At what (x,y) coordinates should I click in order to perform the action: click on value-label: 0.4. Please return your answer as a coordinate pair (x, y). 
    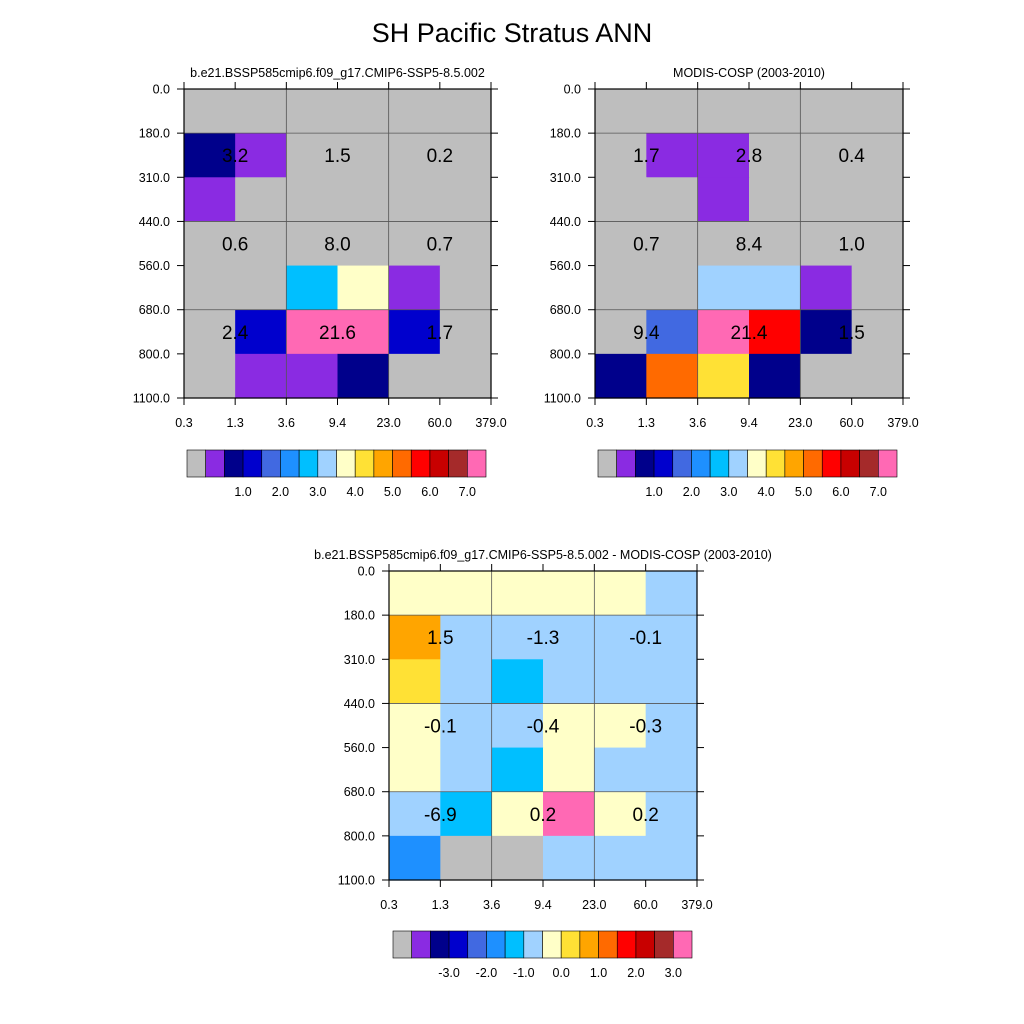
    Looking at the image, I should click on (851, 156).